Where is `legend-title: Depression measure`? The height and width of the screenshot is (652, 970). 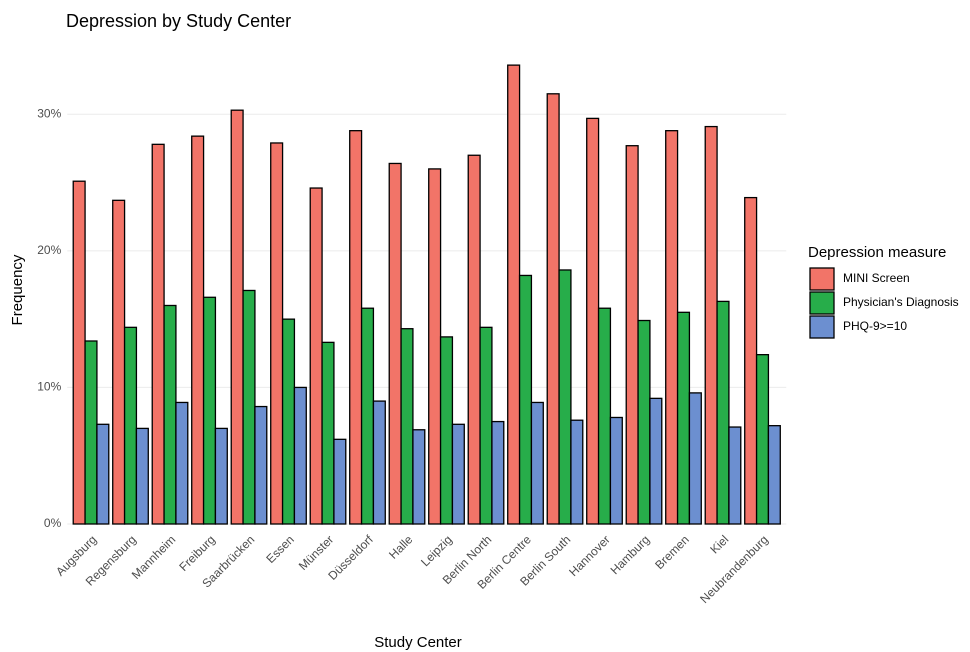 legend-title: Depression measure is located at coordinates (877, 252).